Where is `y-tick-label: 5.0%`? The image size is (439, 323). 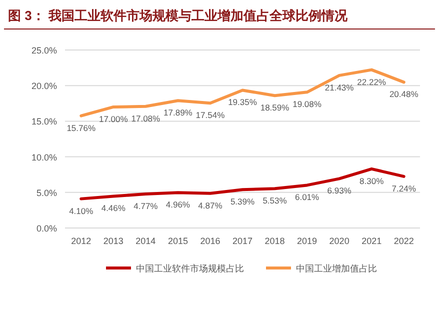
y-tick-label: 5.0% is located at coordinates (46, 193).